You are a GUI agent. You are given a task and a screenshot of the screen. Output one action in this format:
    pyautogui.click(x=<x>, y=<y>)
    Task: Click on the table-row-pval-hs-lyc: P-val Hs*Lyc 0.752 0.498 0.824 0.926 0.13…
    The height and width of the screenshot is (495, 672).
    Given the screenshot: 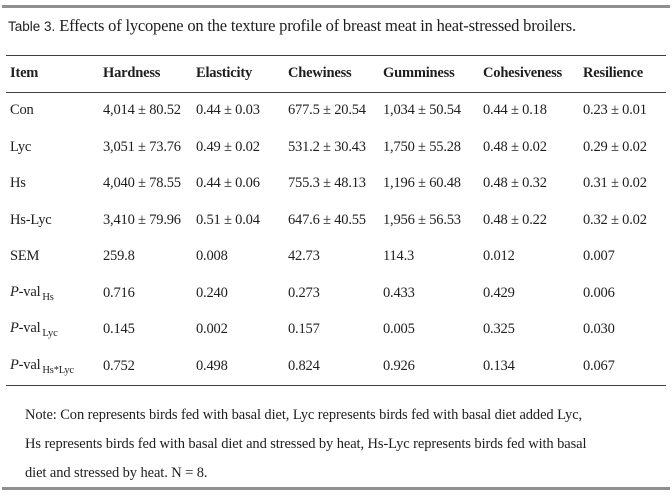 What is the action you would take?
    pyautogui.click(x=336, y=366)
    